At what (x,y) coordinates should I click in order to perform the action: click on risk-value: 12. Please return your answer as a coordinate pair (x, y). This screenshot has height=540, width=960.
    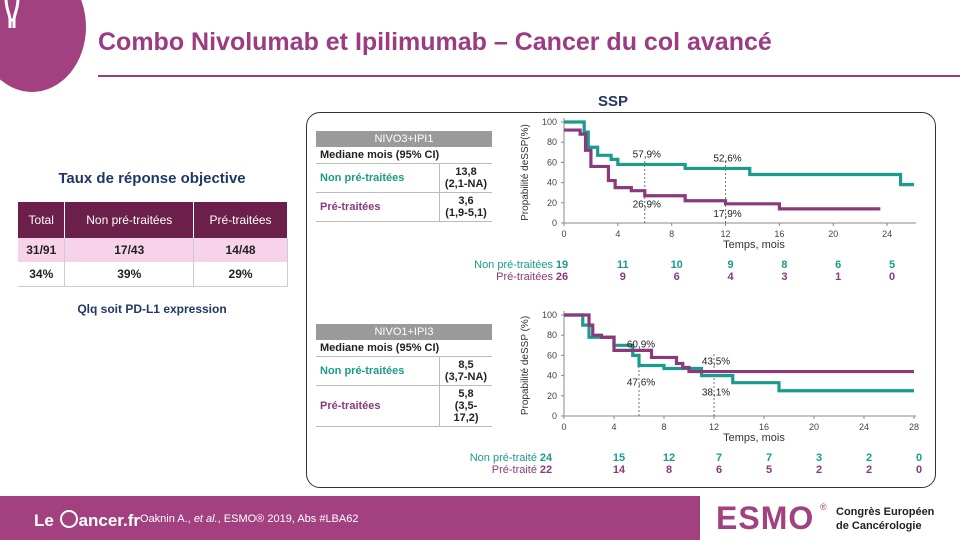
    Looking at the image, I should click on (669, 458).